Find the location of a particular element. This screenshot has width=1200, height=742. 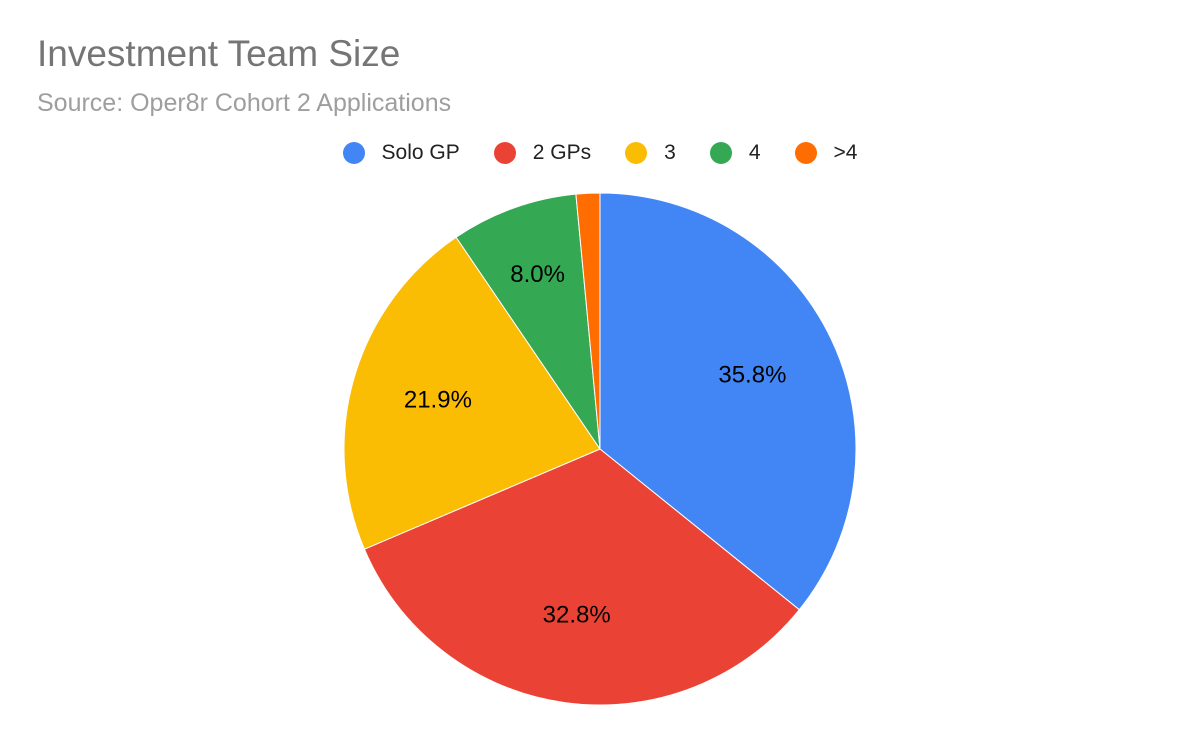

slice-label: 32.8% is located at coordinates (577, 615).